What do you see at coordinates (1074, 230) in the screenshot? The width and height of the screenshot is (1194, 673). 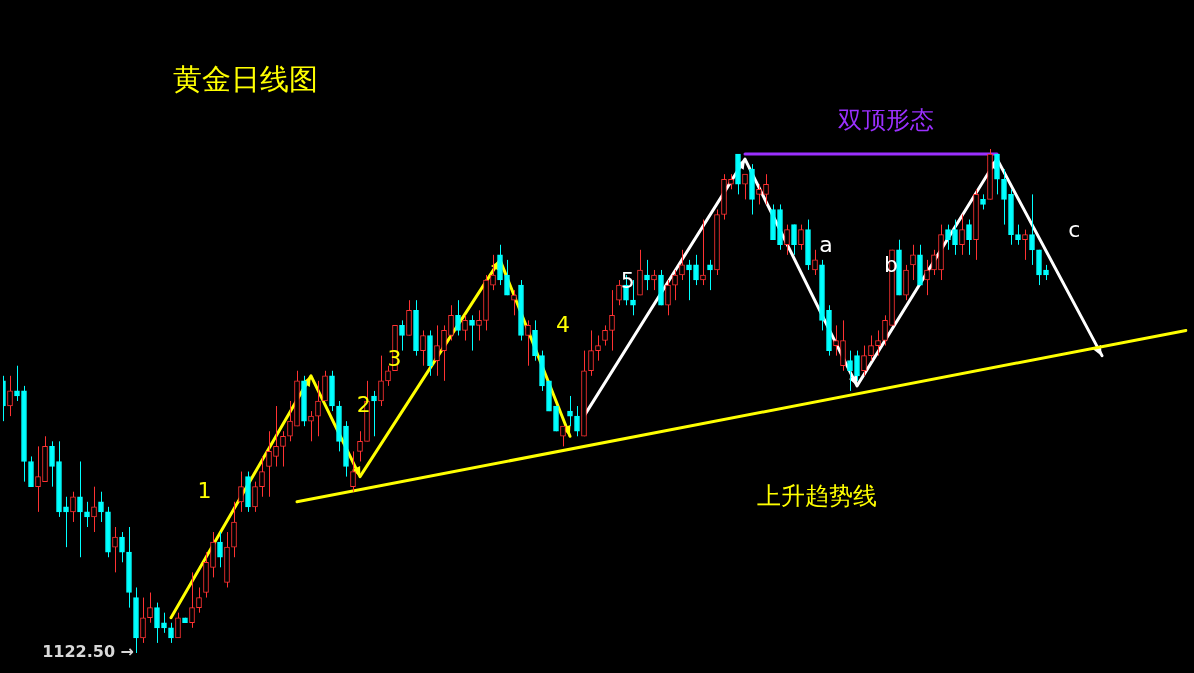 I see `annotation: c` at bounding box center [1074, 230].